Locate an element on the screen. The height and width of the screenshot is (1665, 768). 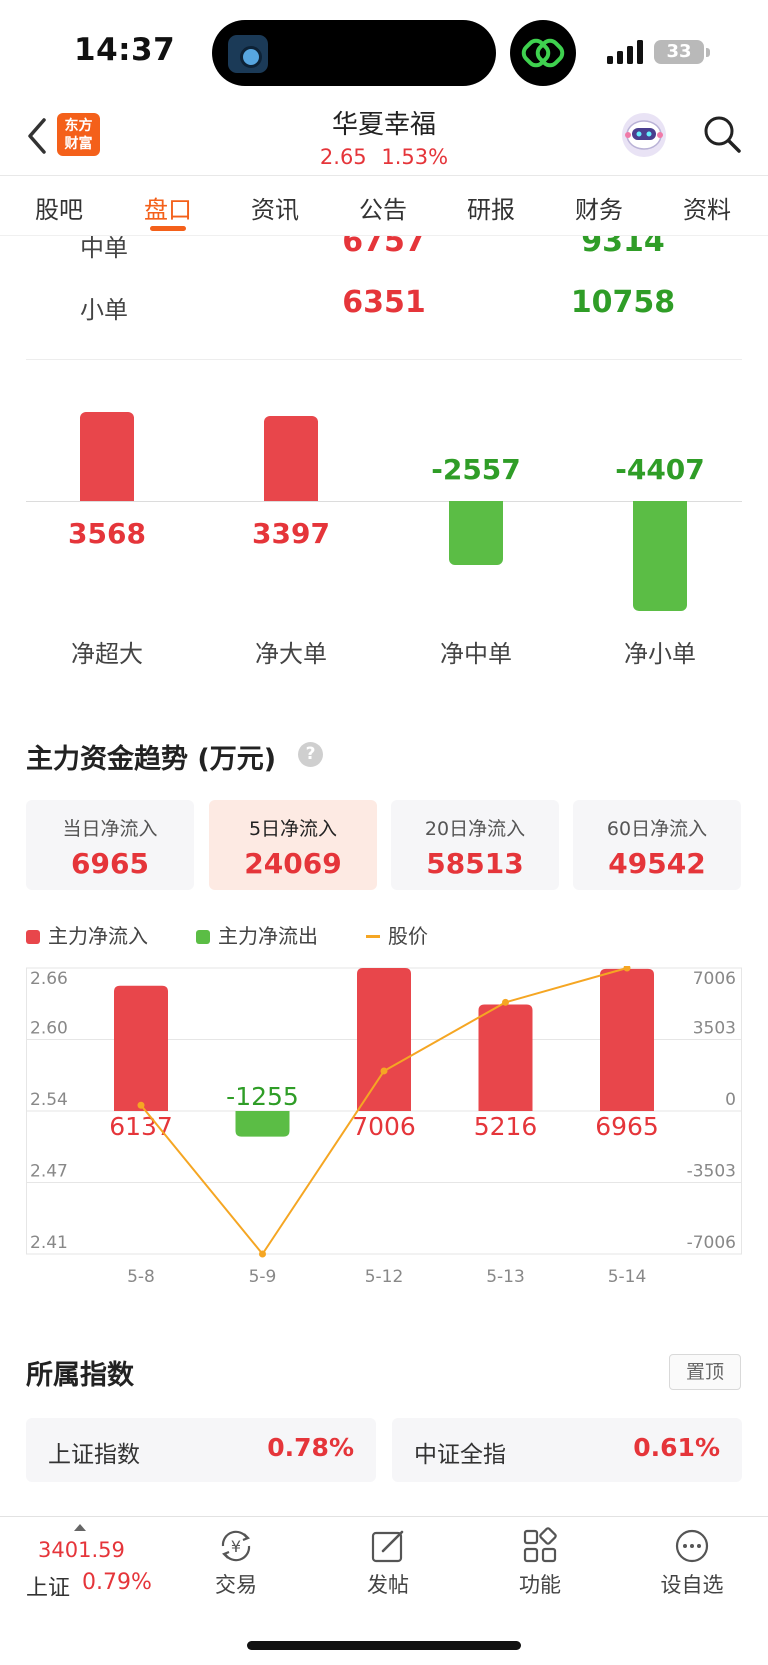
robot-assistant-icon is located at coordinates (644, 135).